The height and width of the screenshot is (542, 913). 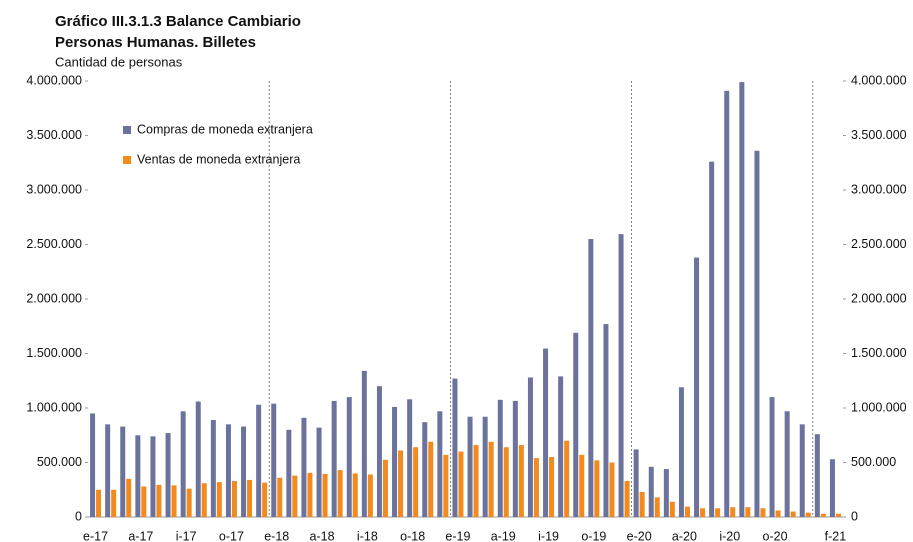 I want to click on y2-tick-label: 0, so click(x=854, y=516).